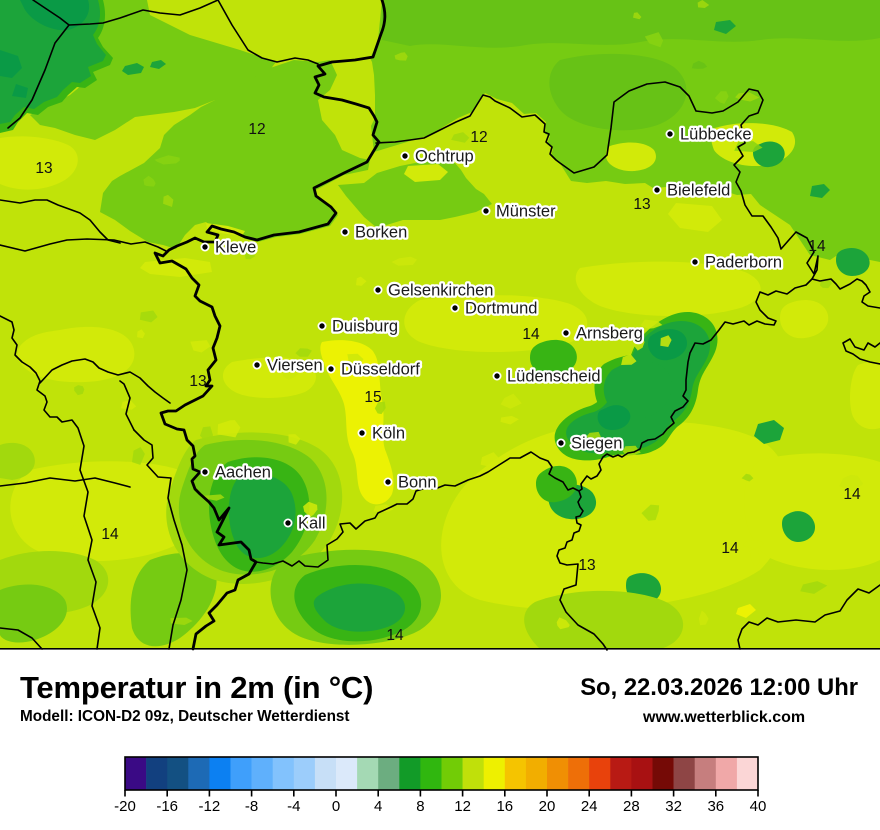  What do you see at coordinates (125, 806) in the screenshot?
I see `svg-text: -20` at bounding box center [125, 806].